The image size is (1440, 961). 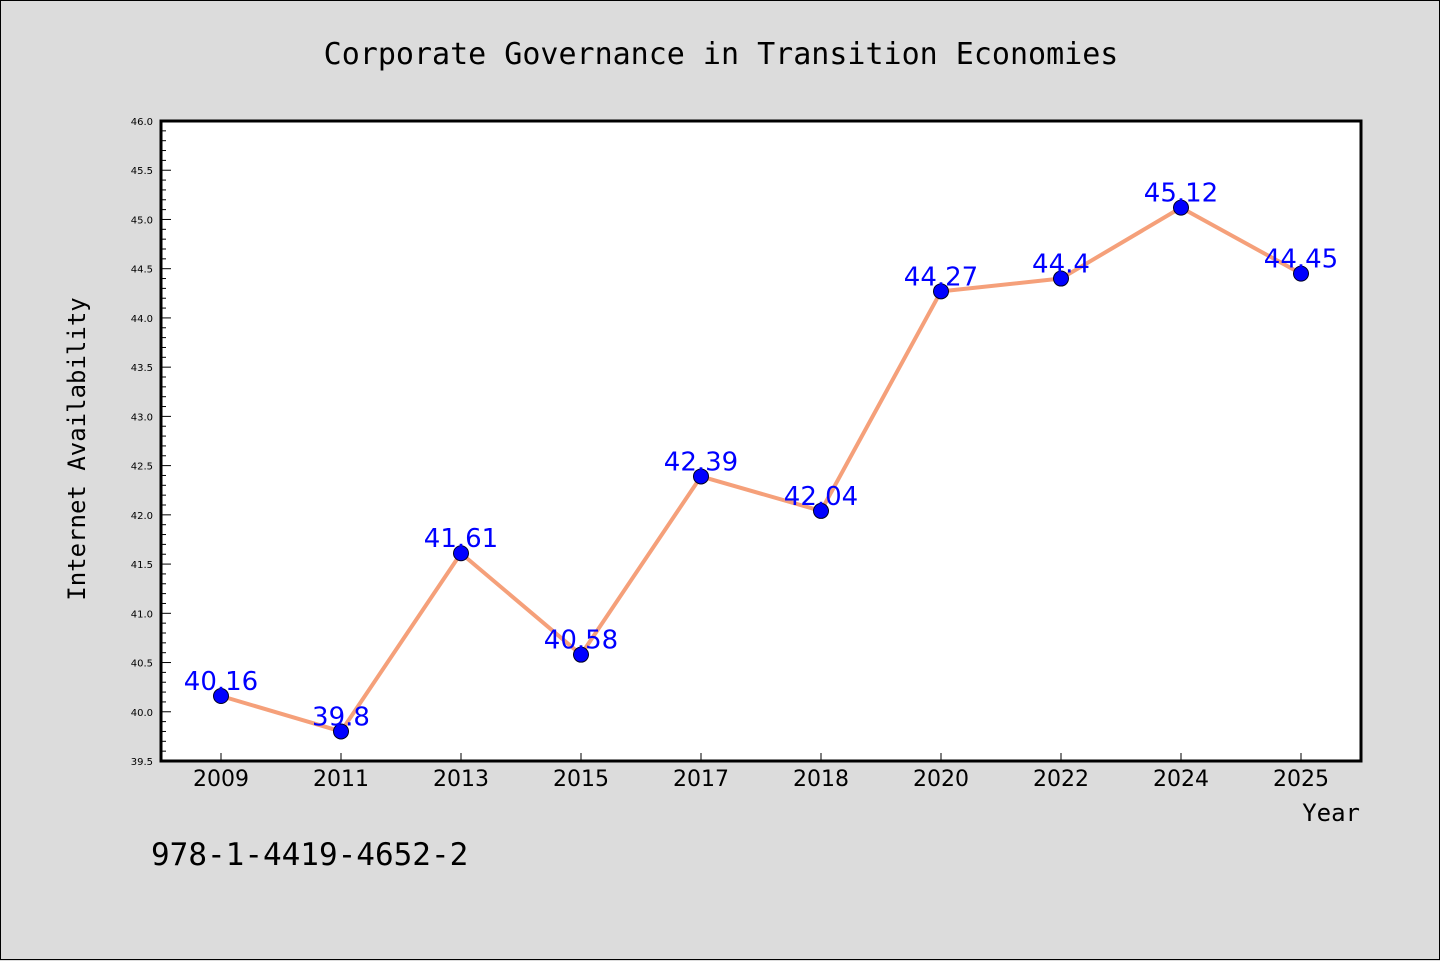 What do you see at coordinates (142, 565) in the screenshot?
I see `y-tick-label: 41.5` at bounding box center [142, 565].